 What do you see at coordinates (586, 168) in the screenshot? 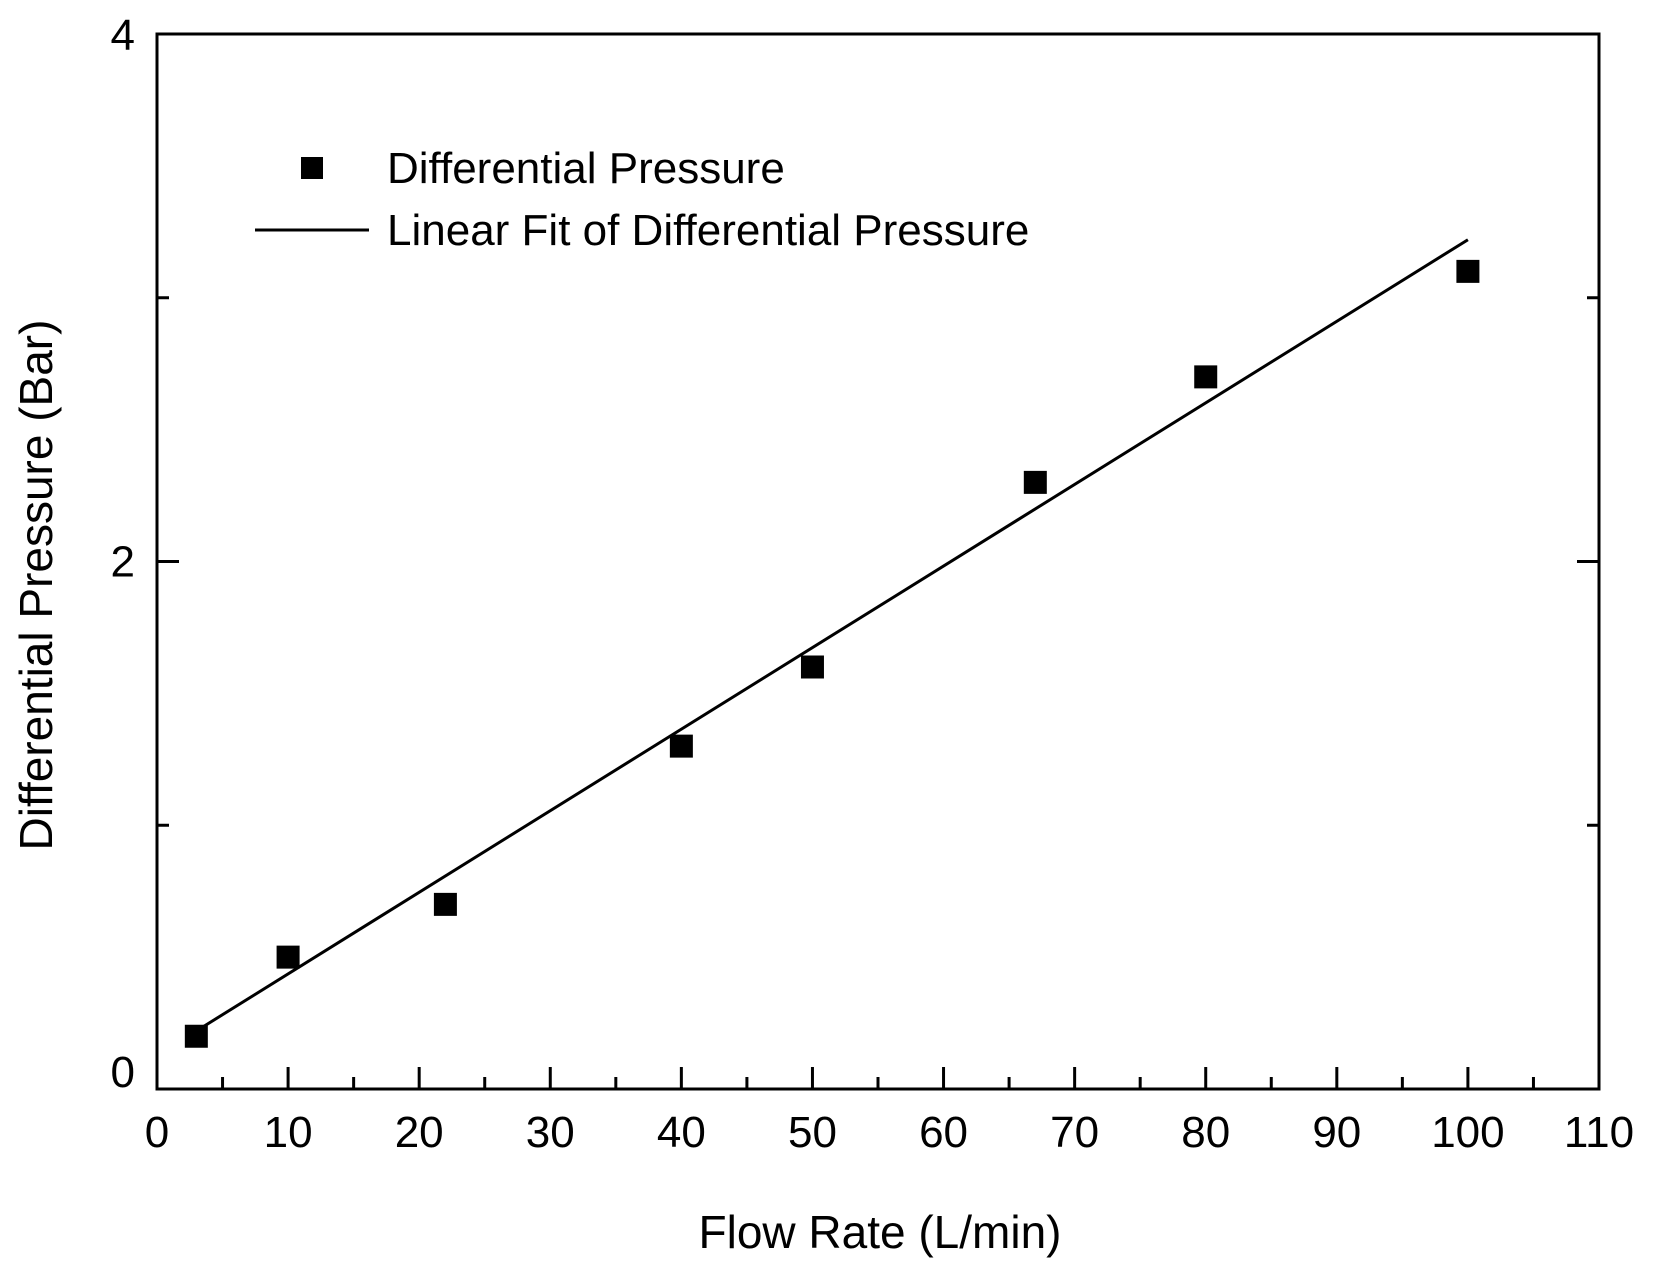
I see `legend-label: Differential Pressure` at bounding box center [586, 168].